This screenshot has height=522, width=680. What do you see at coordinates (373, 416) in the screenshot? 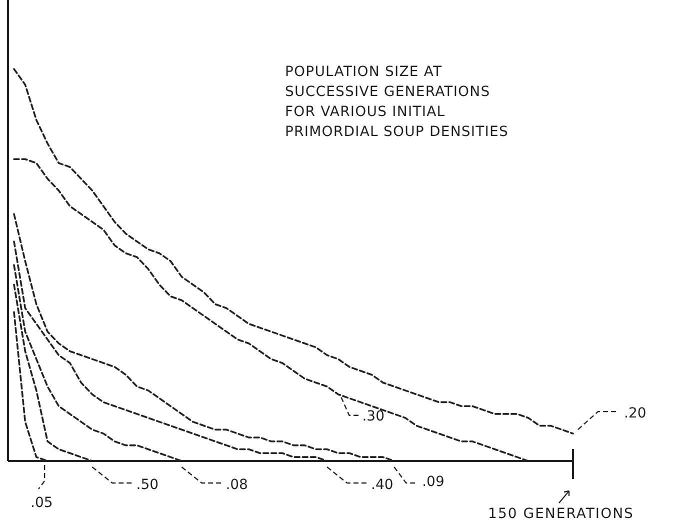
I see `series-label: .30` at bounding box center [373, 416].